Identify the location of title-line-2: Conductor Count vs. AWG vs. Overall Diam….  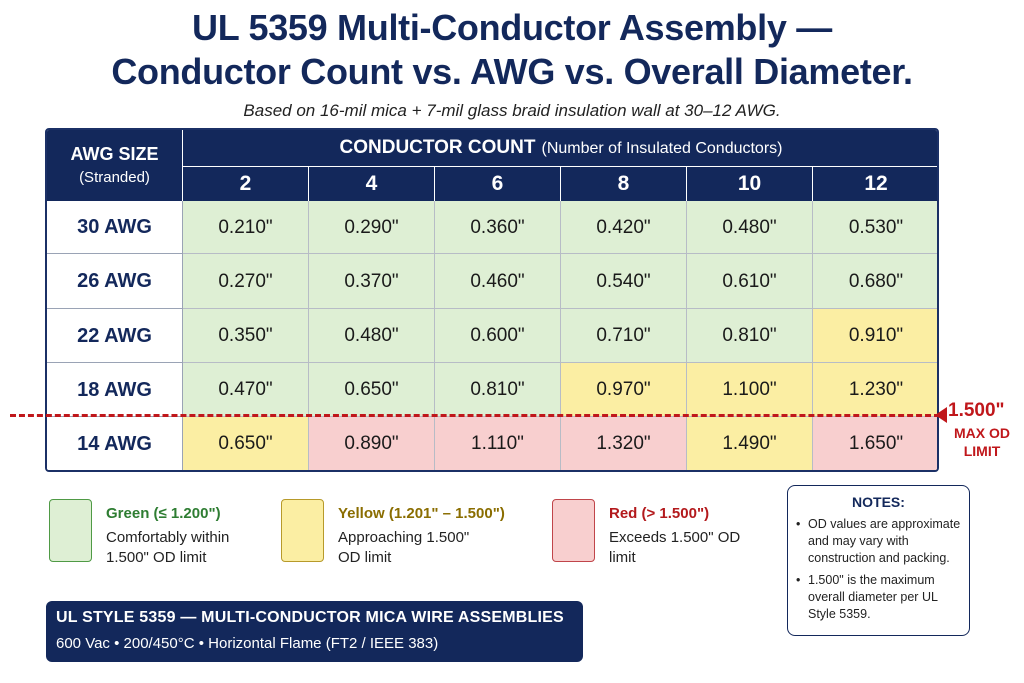
(512, 71).